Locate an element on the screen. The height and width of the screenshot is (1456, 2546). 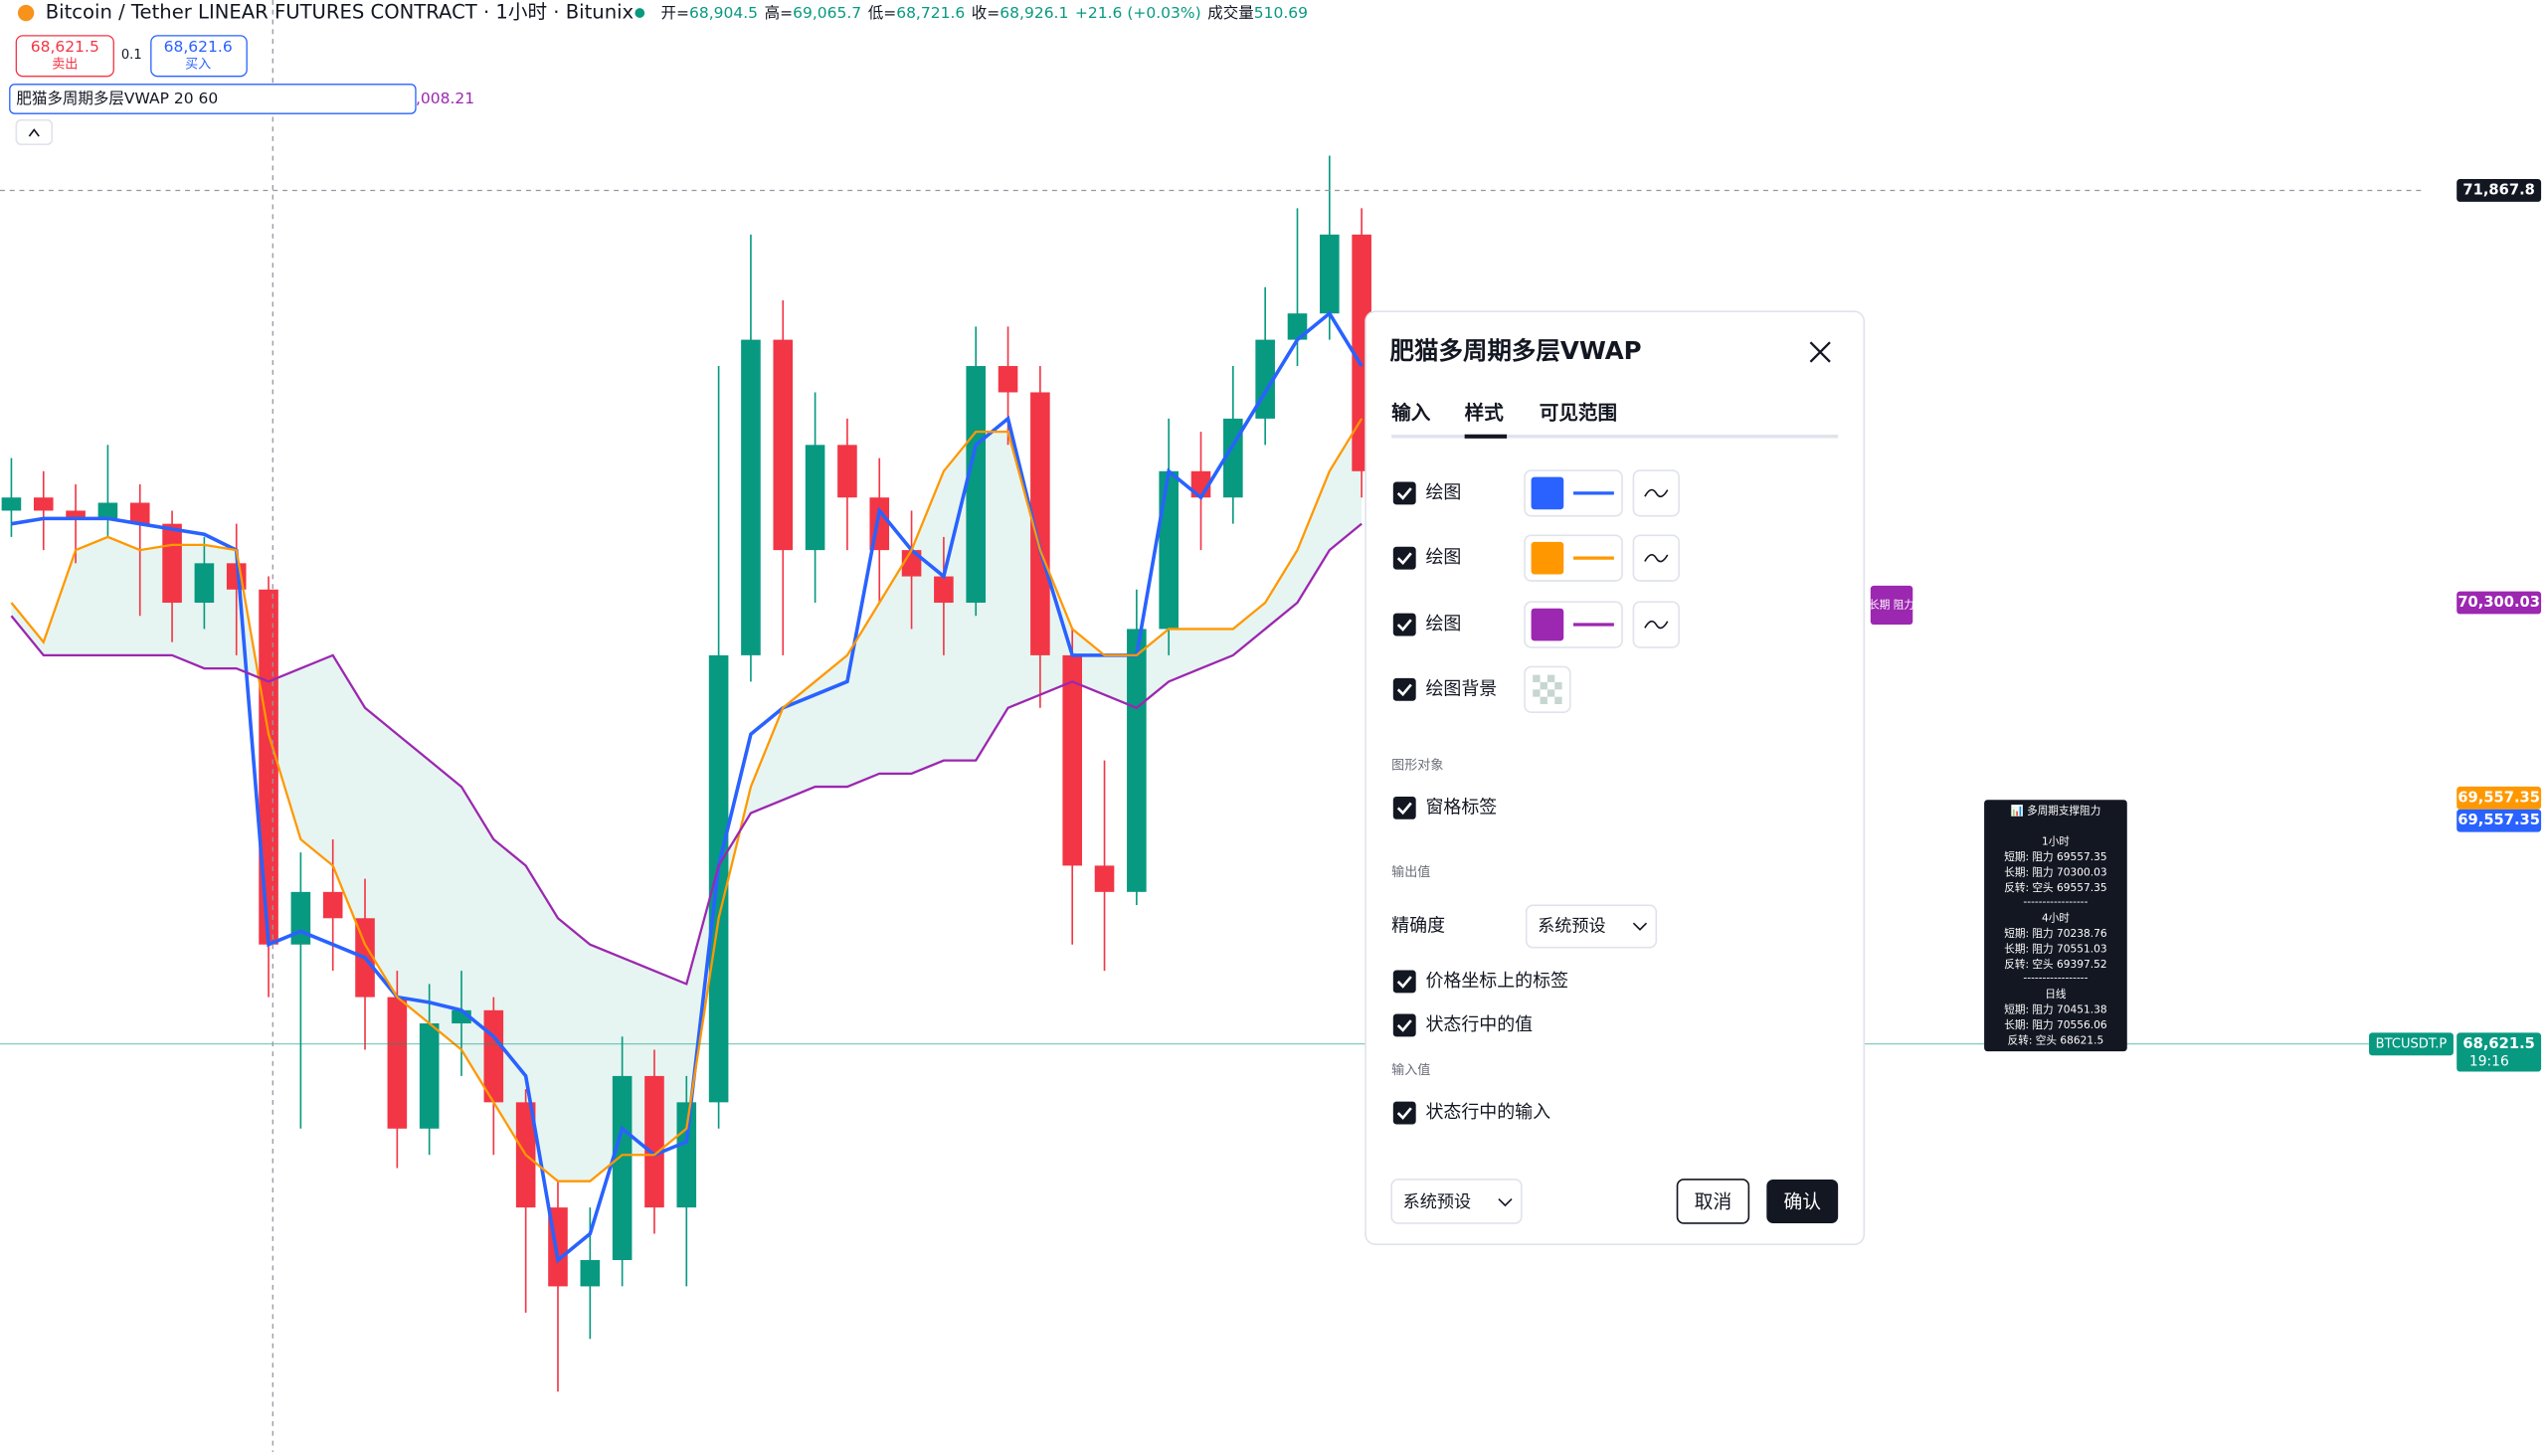
tooltip-line: 反转: 空头 69557.35 is located at coordinates (2055, 887).